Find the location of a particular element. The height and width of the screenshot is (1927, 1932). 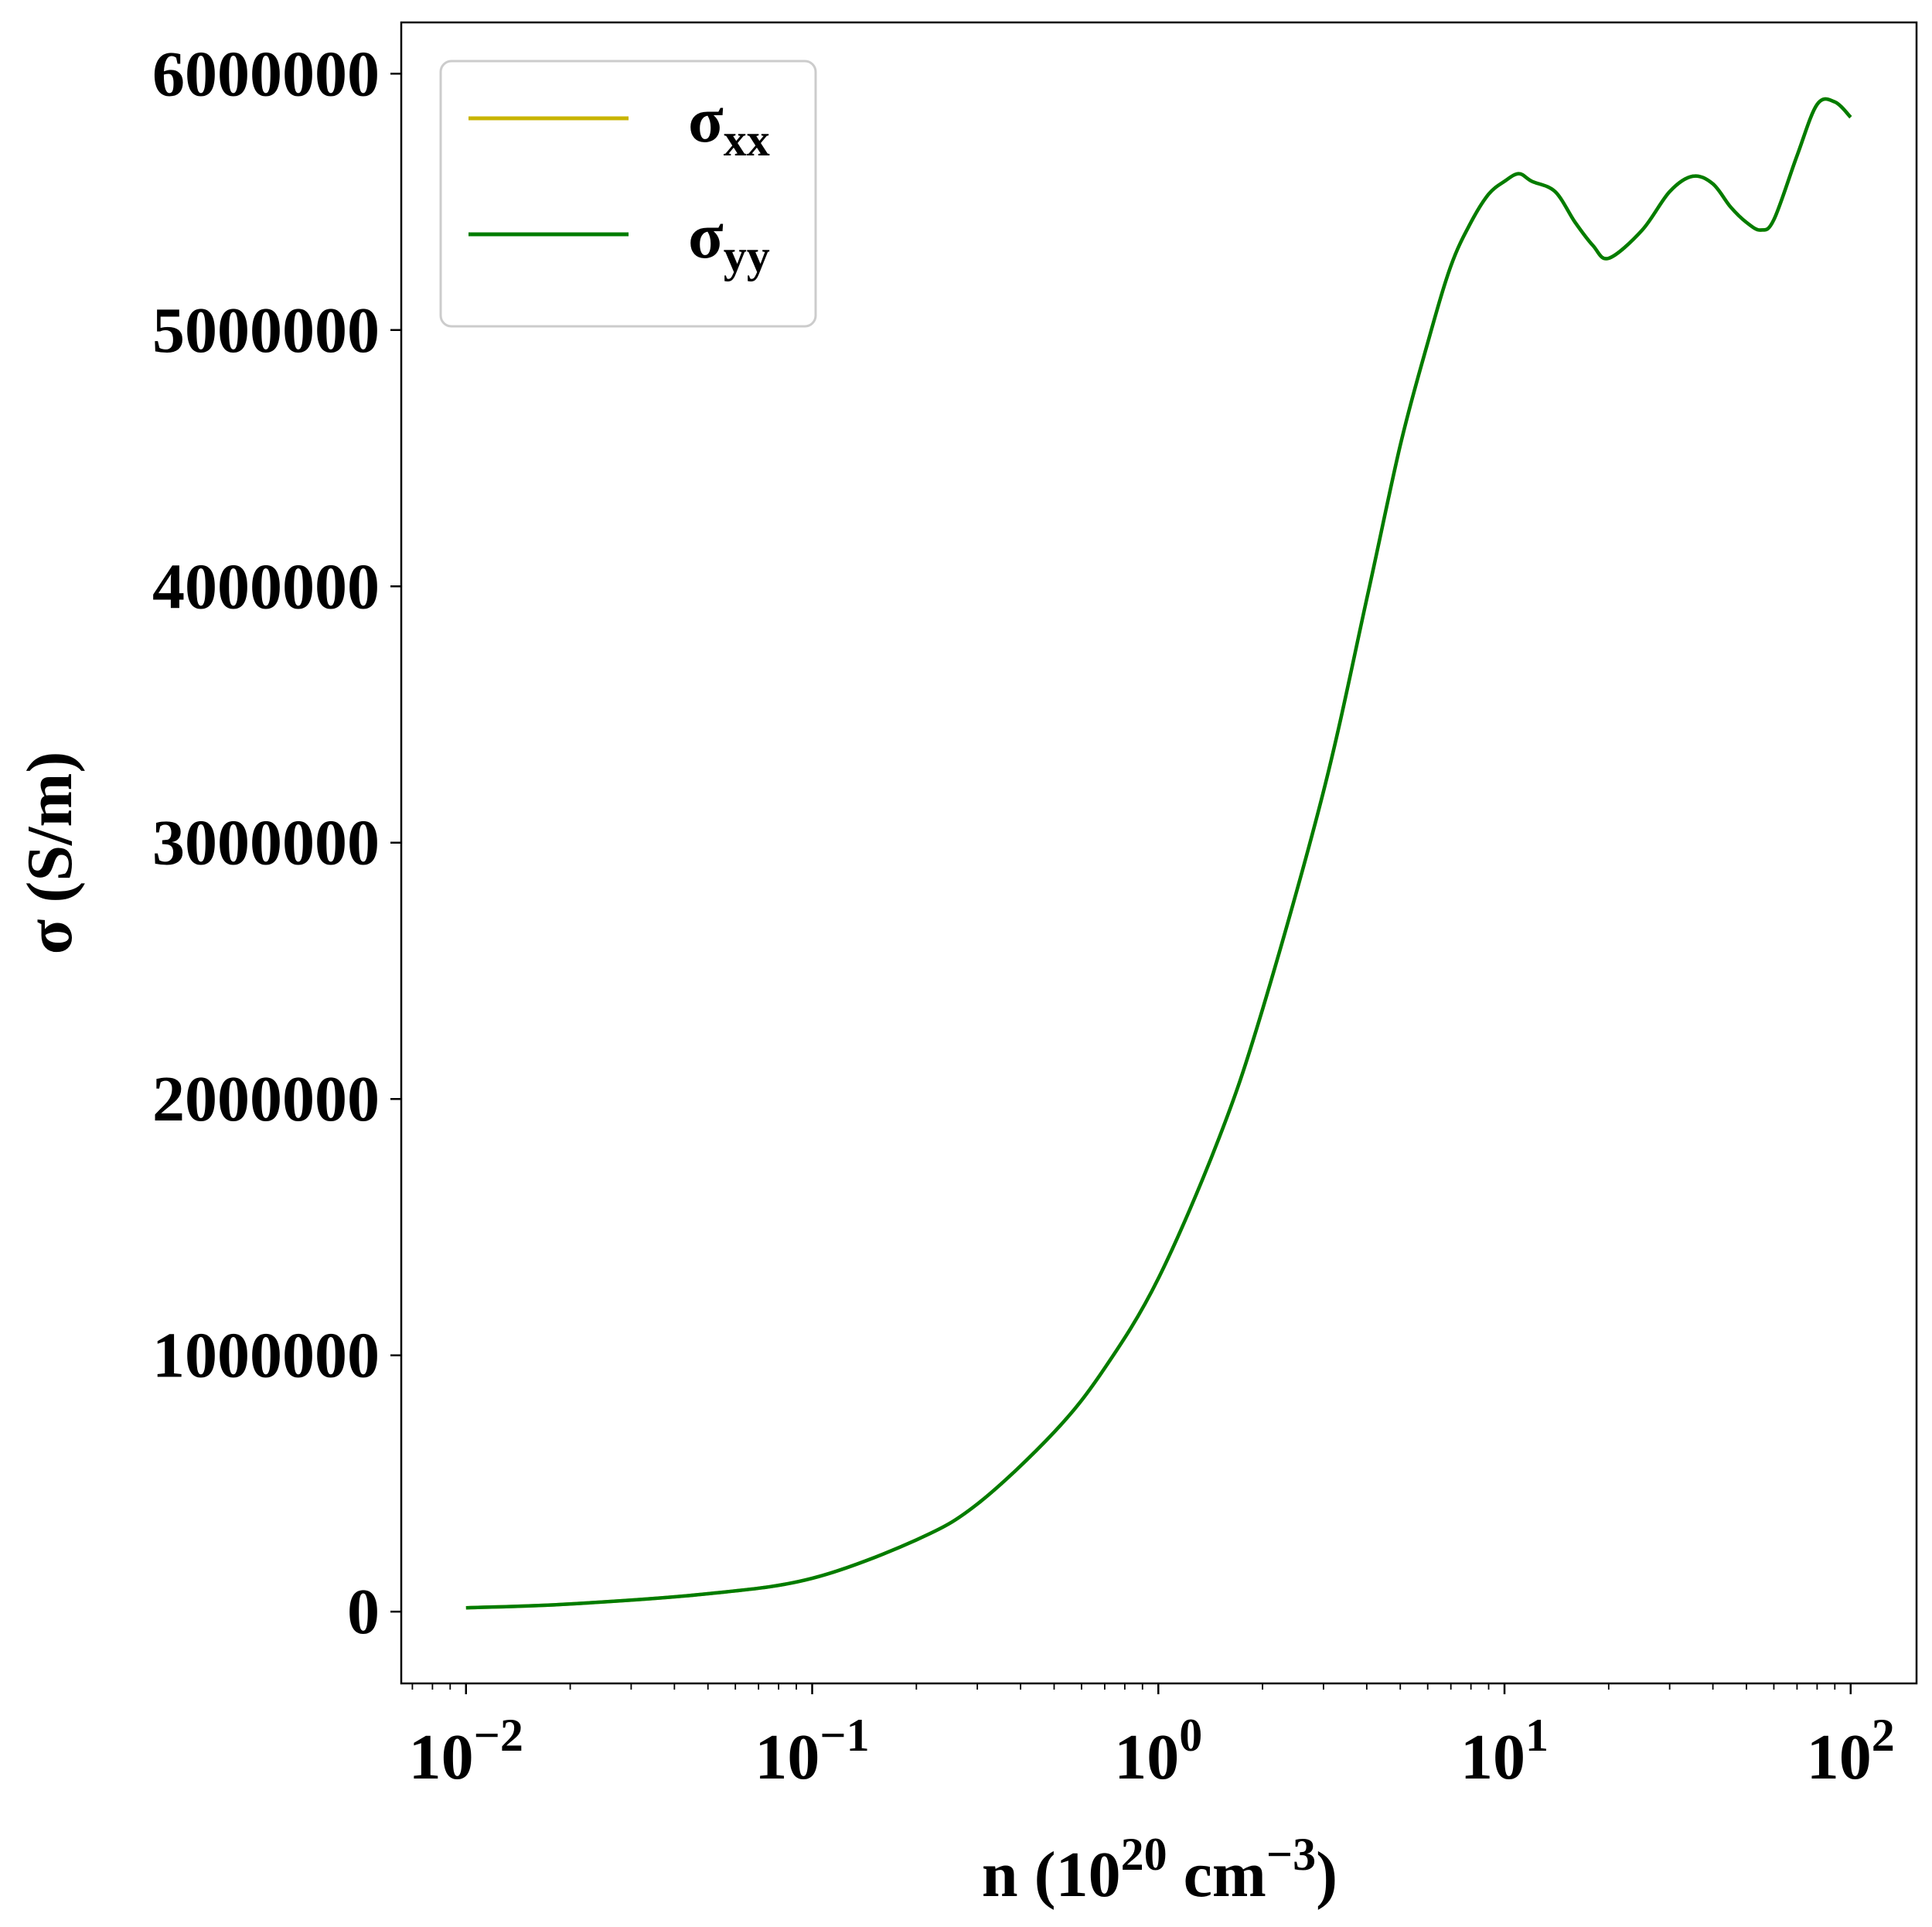

x-axis-label: n (1020 cm−3) is located at coordinates (1159, 1870).